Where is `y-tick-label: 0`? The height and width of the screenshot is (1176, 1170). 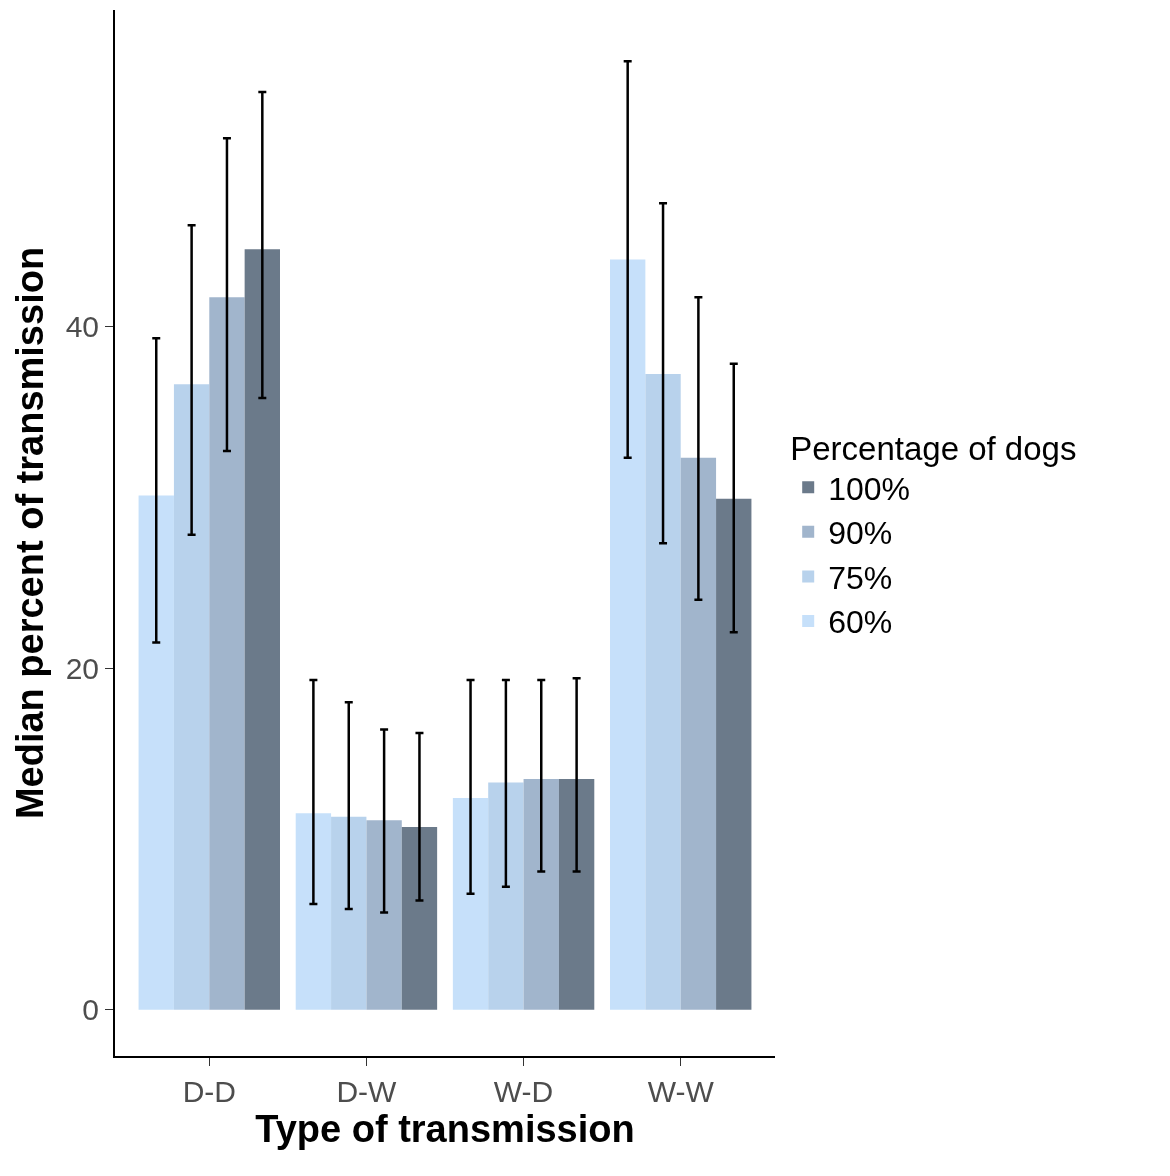
y-tick-label: 0 is located at coordinates (90, 1010).